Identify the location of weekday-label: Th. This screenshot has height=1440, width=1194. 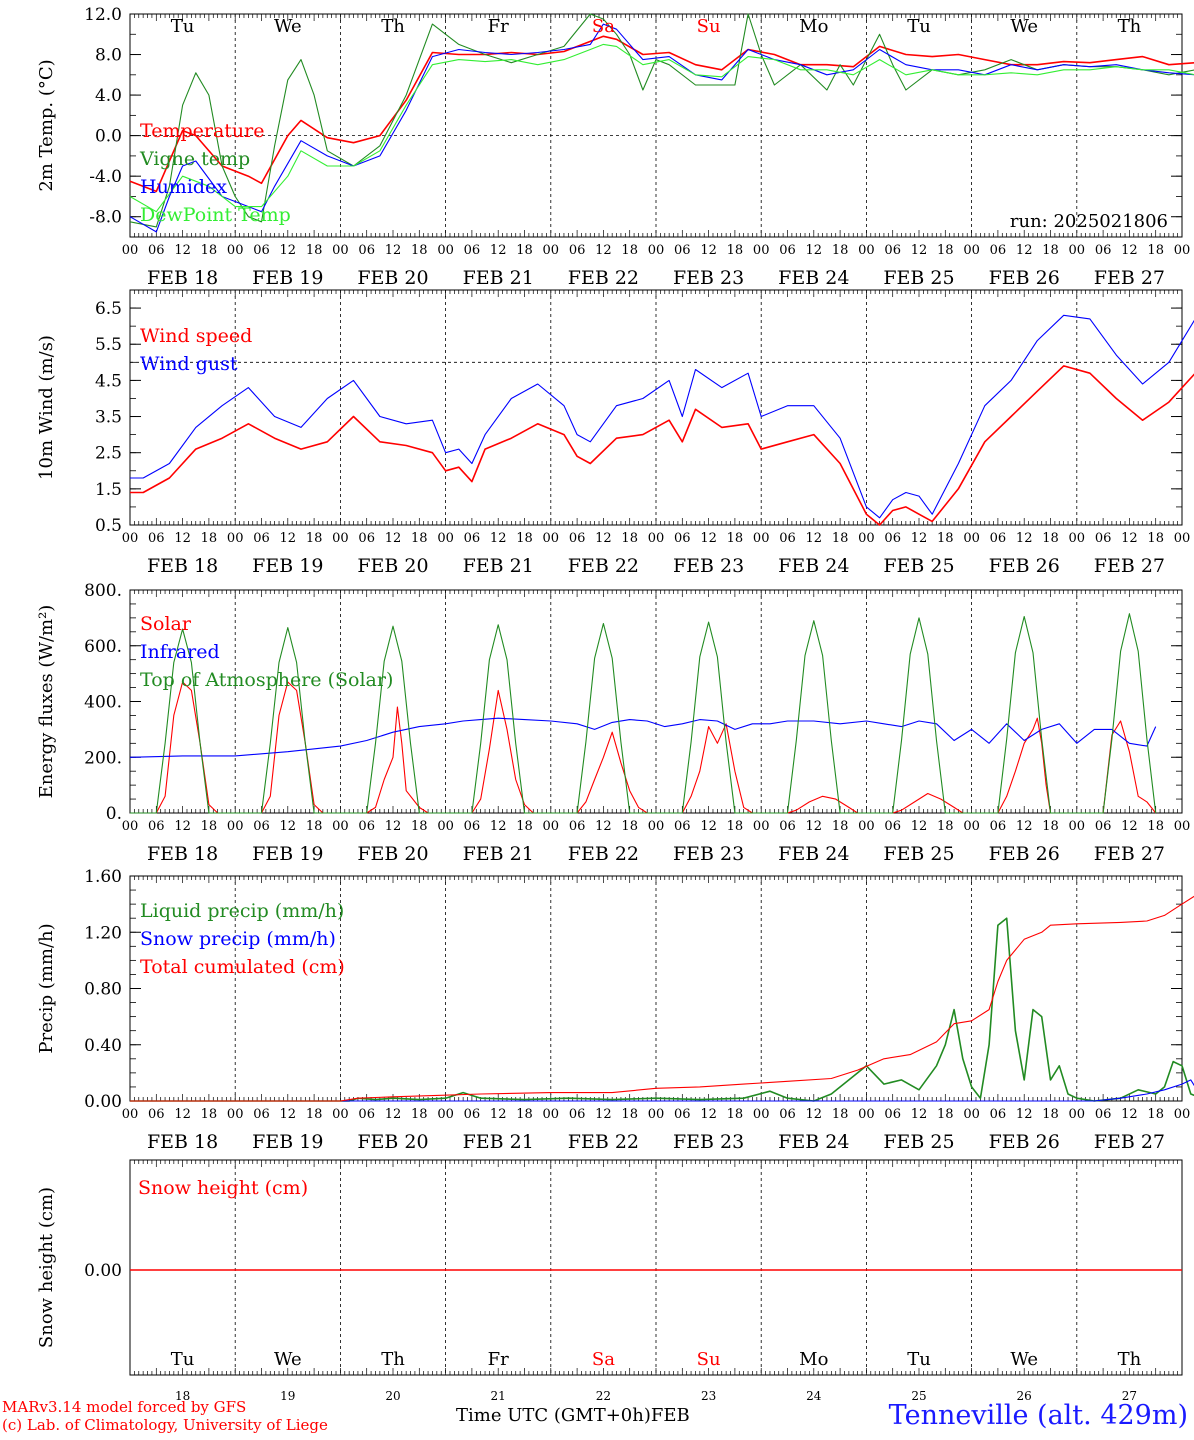
(1130, 1359).